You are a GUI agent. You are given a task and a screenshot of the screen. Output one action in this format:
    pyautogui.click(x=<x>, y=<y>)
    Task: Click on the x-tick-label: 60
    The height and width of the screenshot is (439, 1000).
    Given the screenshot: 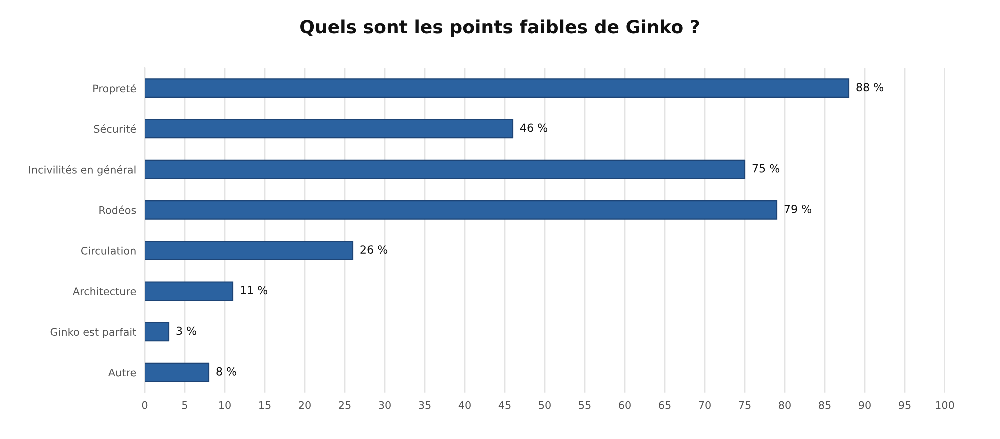 What is the action you would take?
    pyautogui.click(x=625, y=405)
    